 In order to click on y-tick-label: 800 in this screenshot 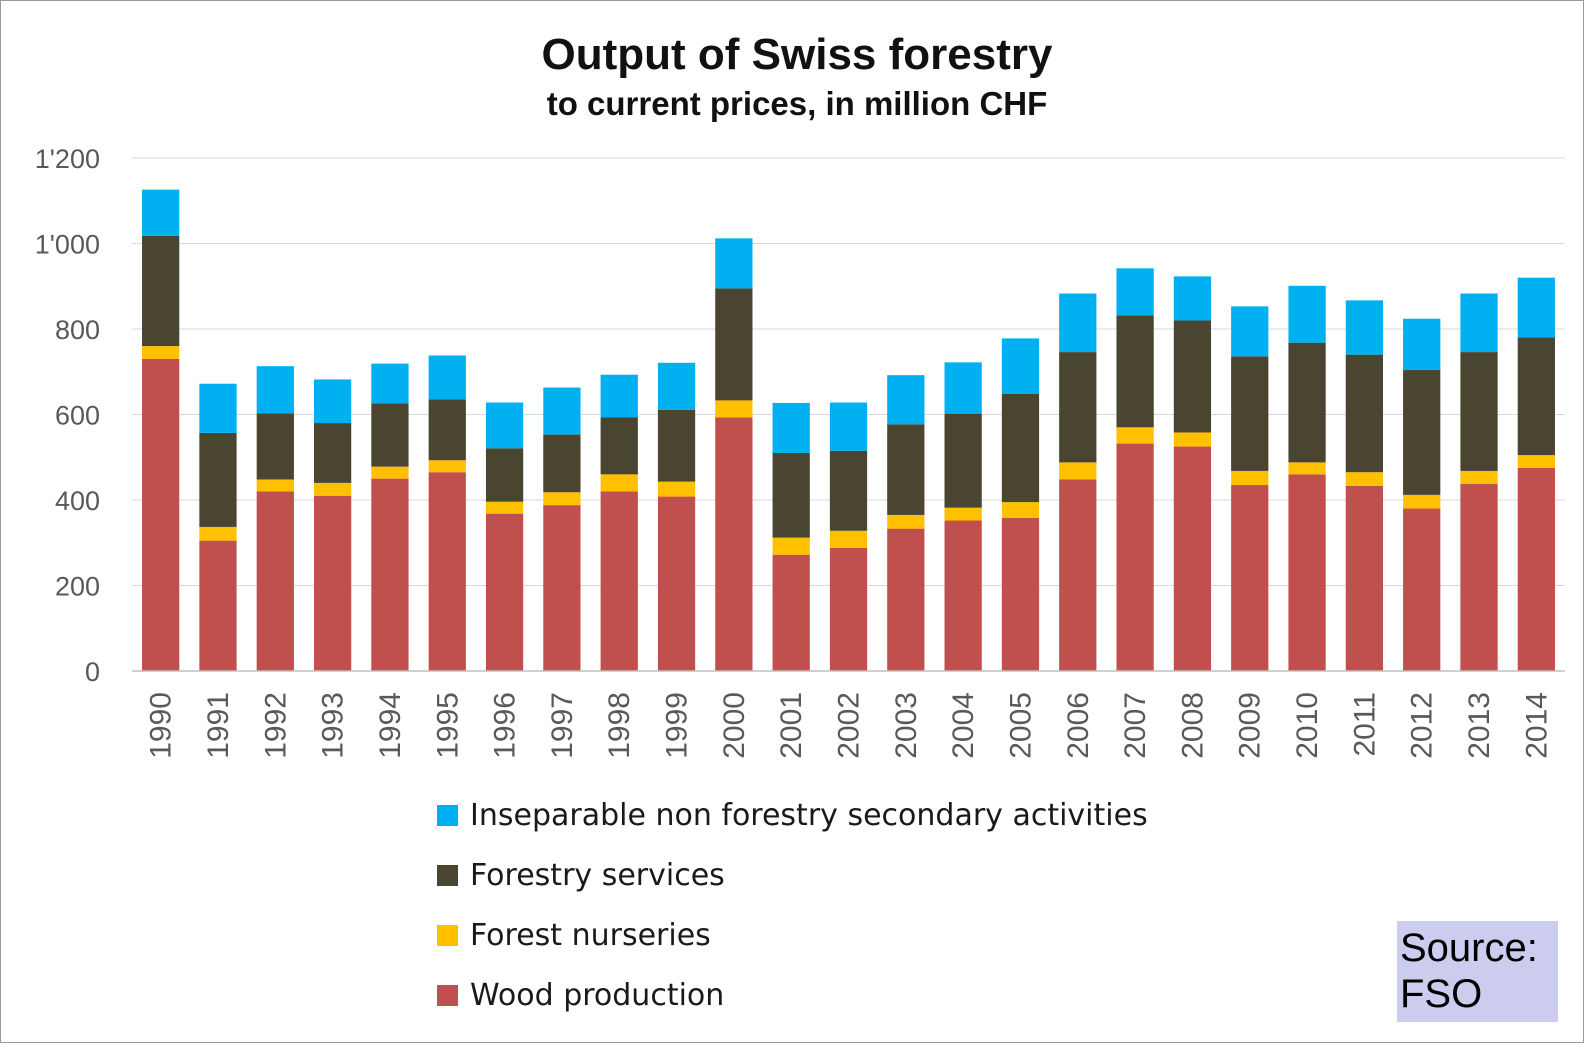, I will do `click(77, 330)`.